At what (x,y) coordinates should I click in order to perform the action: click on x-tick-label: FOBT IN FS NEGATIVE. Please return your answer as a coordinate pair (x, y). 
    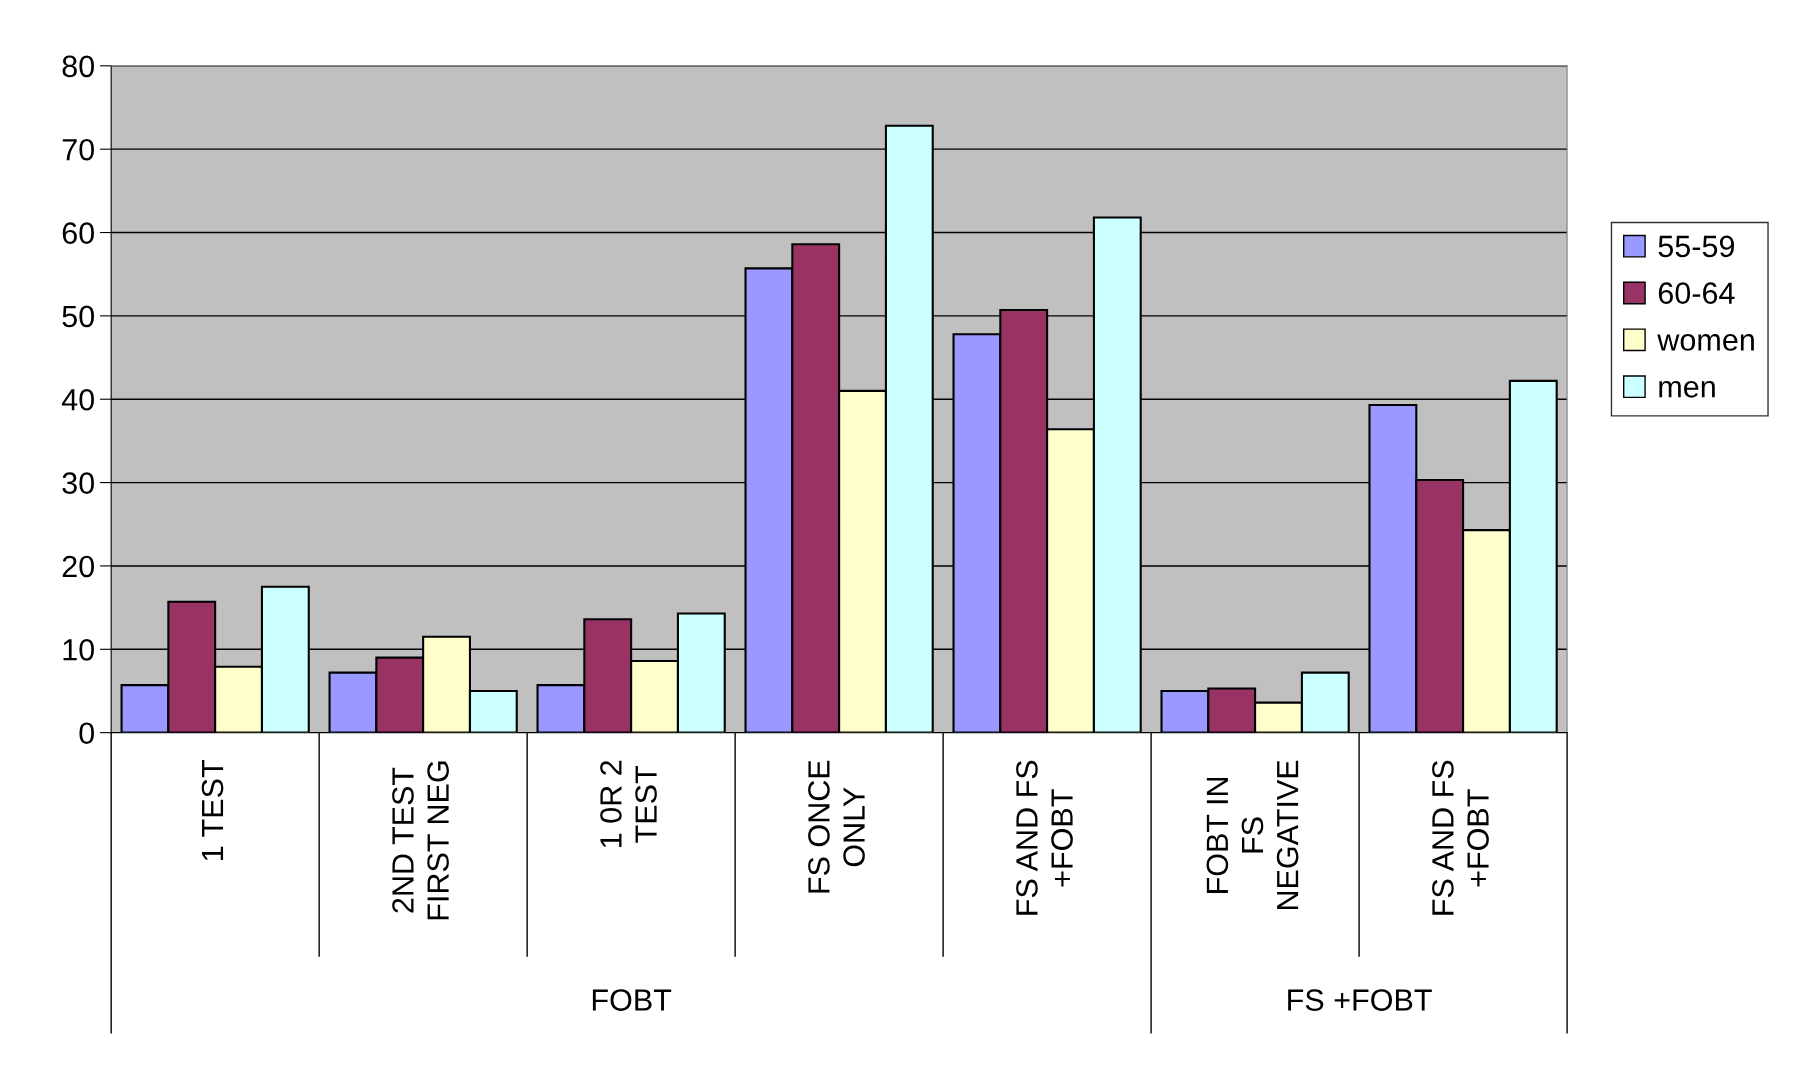
    Looking at the image, I should click on (1252, 835).